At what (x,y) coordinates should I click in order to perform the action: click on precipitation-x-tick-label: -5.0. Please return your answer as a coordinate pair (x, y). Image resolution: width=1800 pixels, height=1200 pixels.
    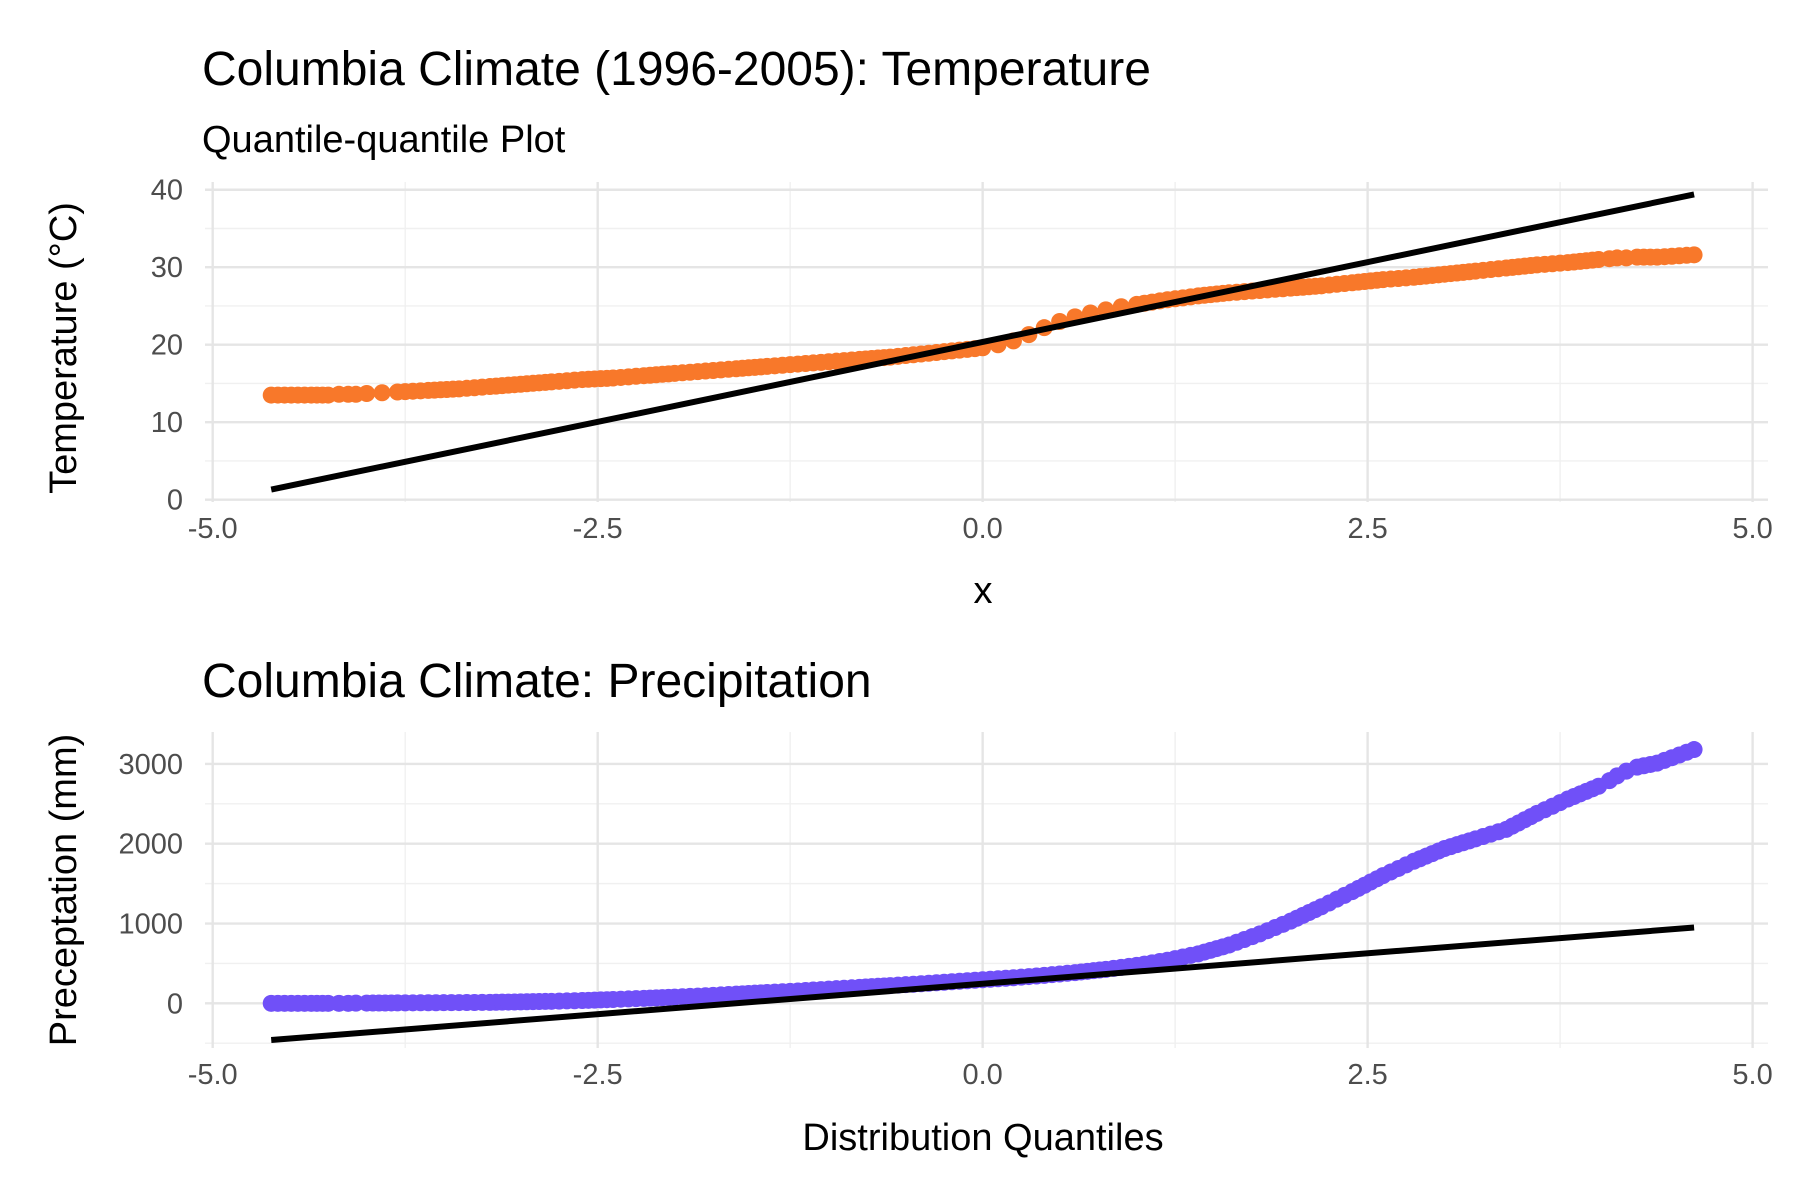
    Looking at the image, I should click on (213, 1075).